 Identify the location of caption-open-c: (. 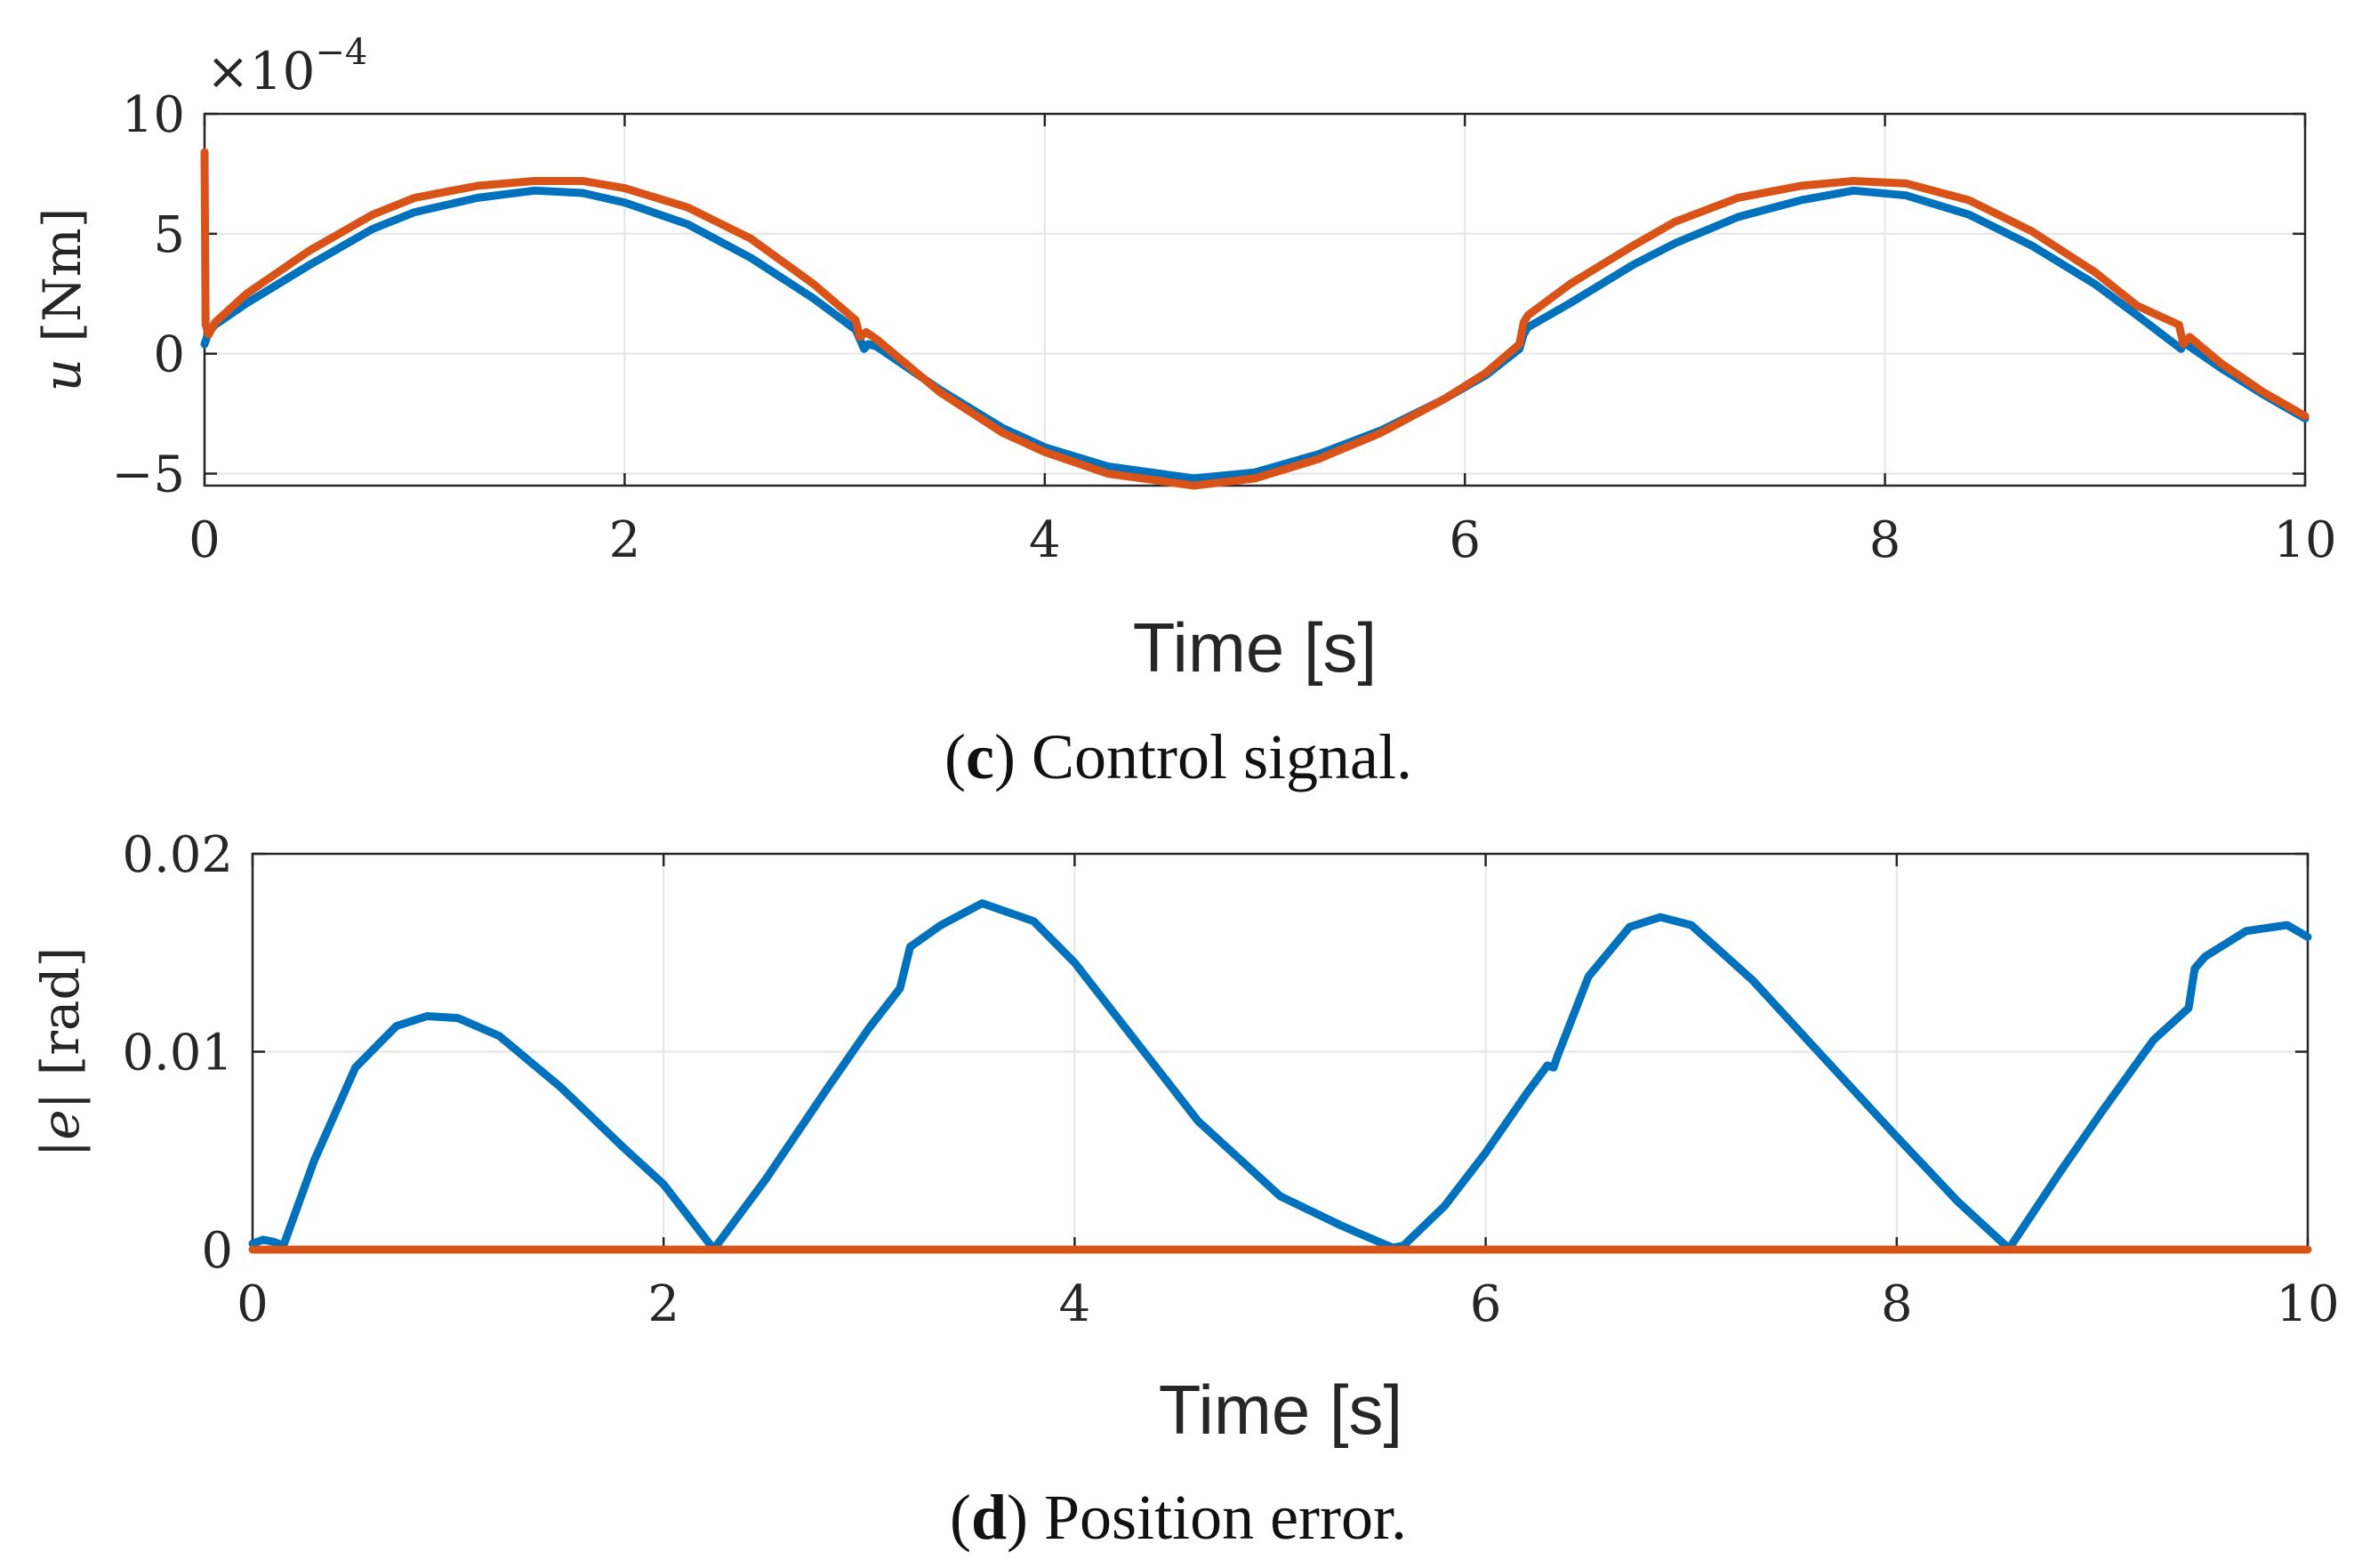
(955, 756).